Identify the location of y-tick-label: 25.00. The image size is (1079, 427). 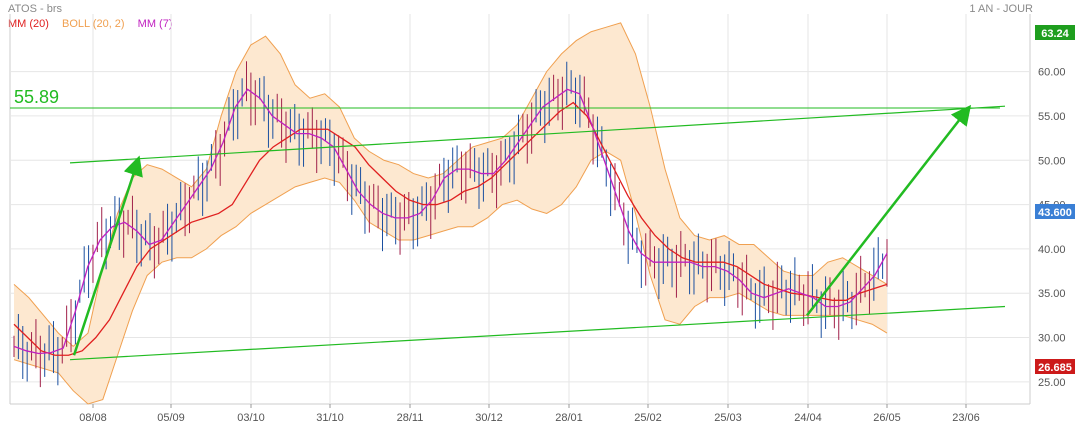
(1052, 383).